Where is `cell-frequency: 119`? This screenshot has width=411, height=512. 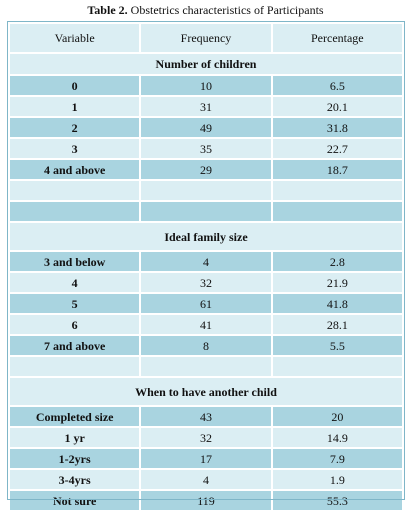 cell-frequency: 119 is located at coordinates (206, 500).